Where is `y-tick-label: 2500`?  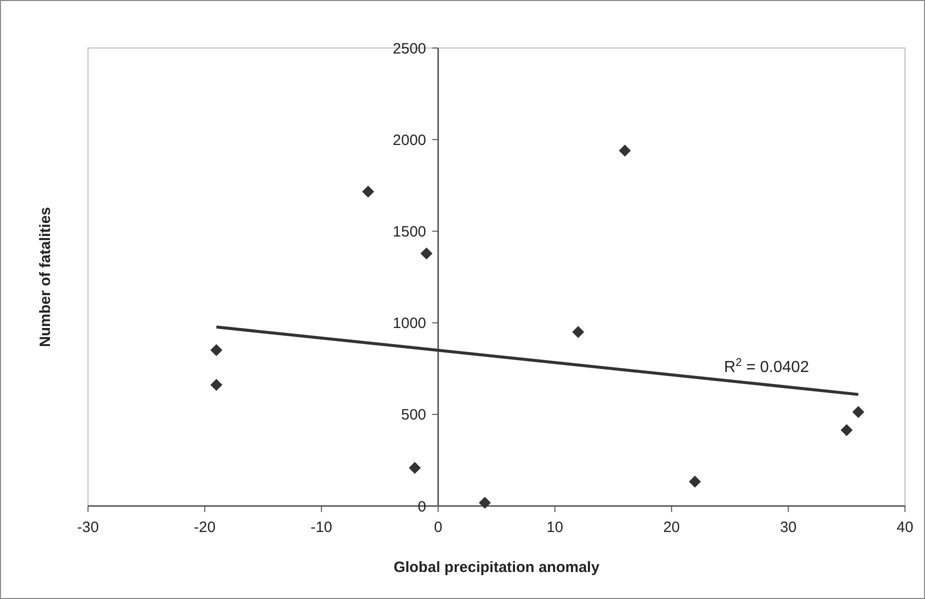
y-tick-label: 2500 is located at coordinates (409, 49).